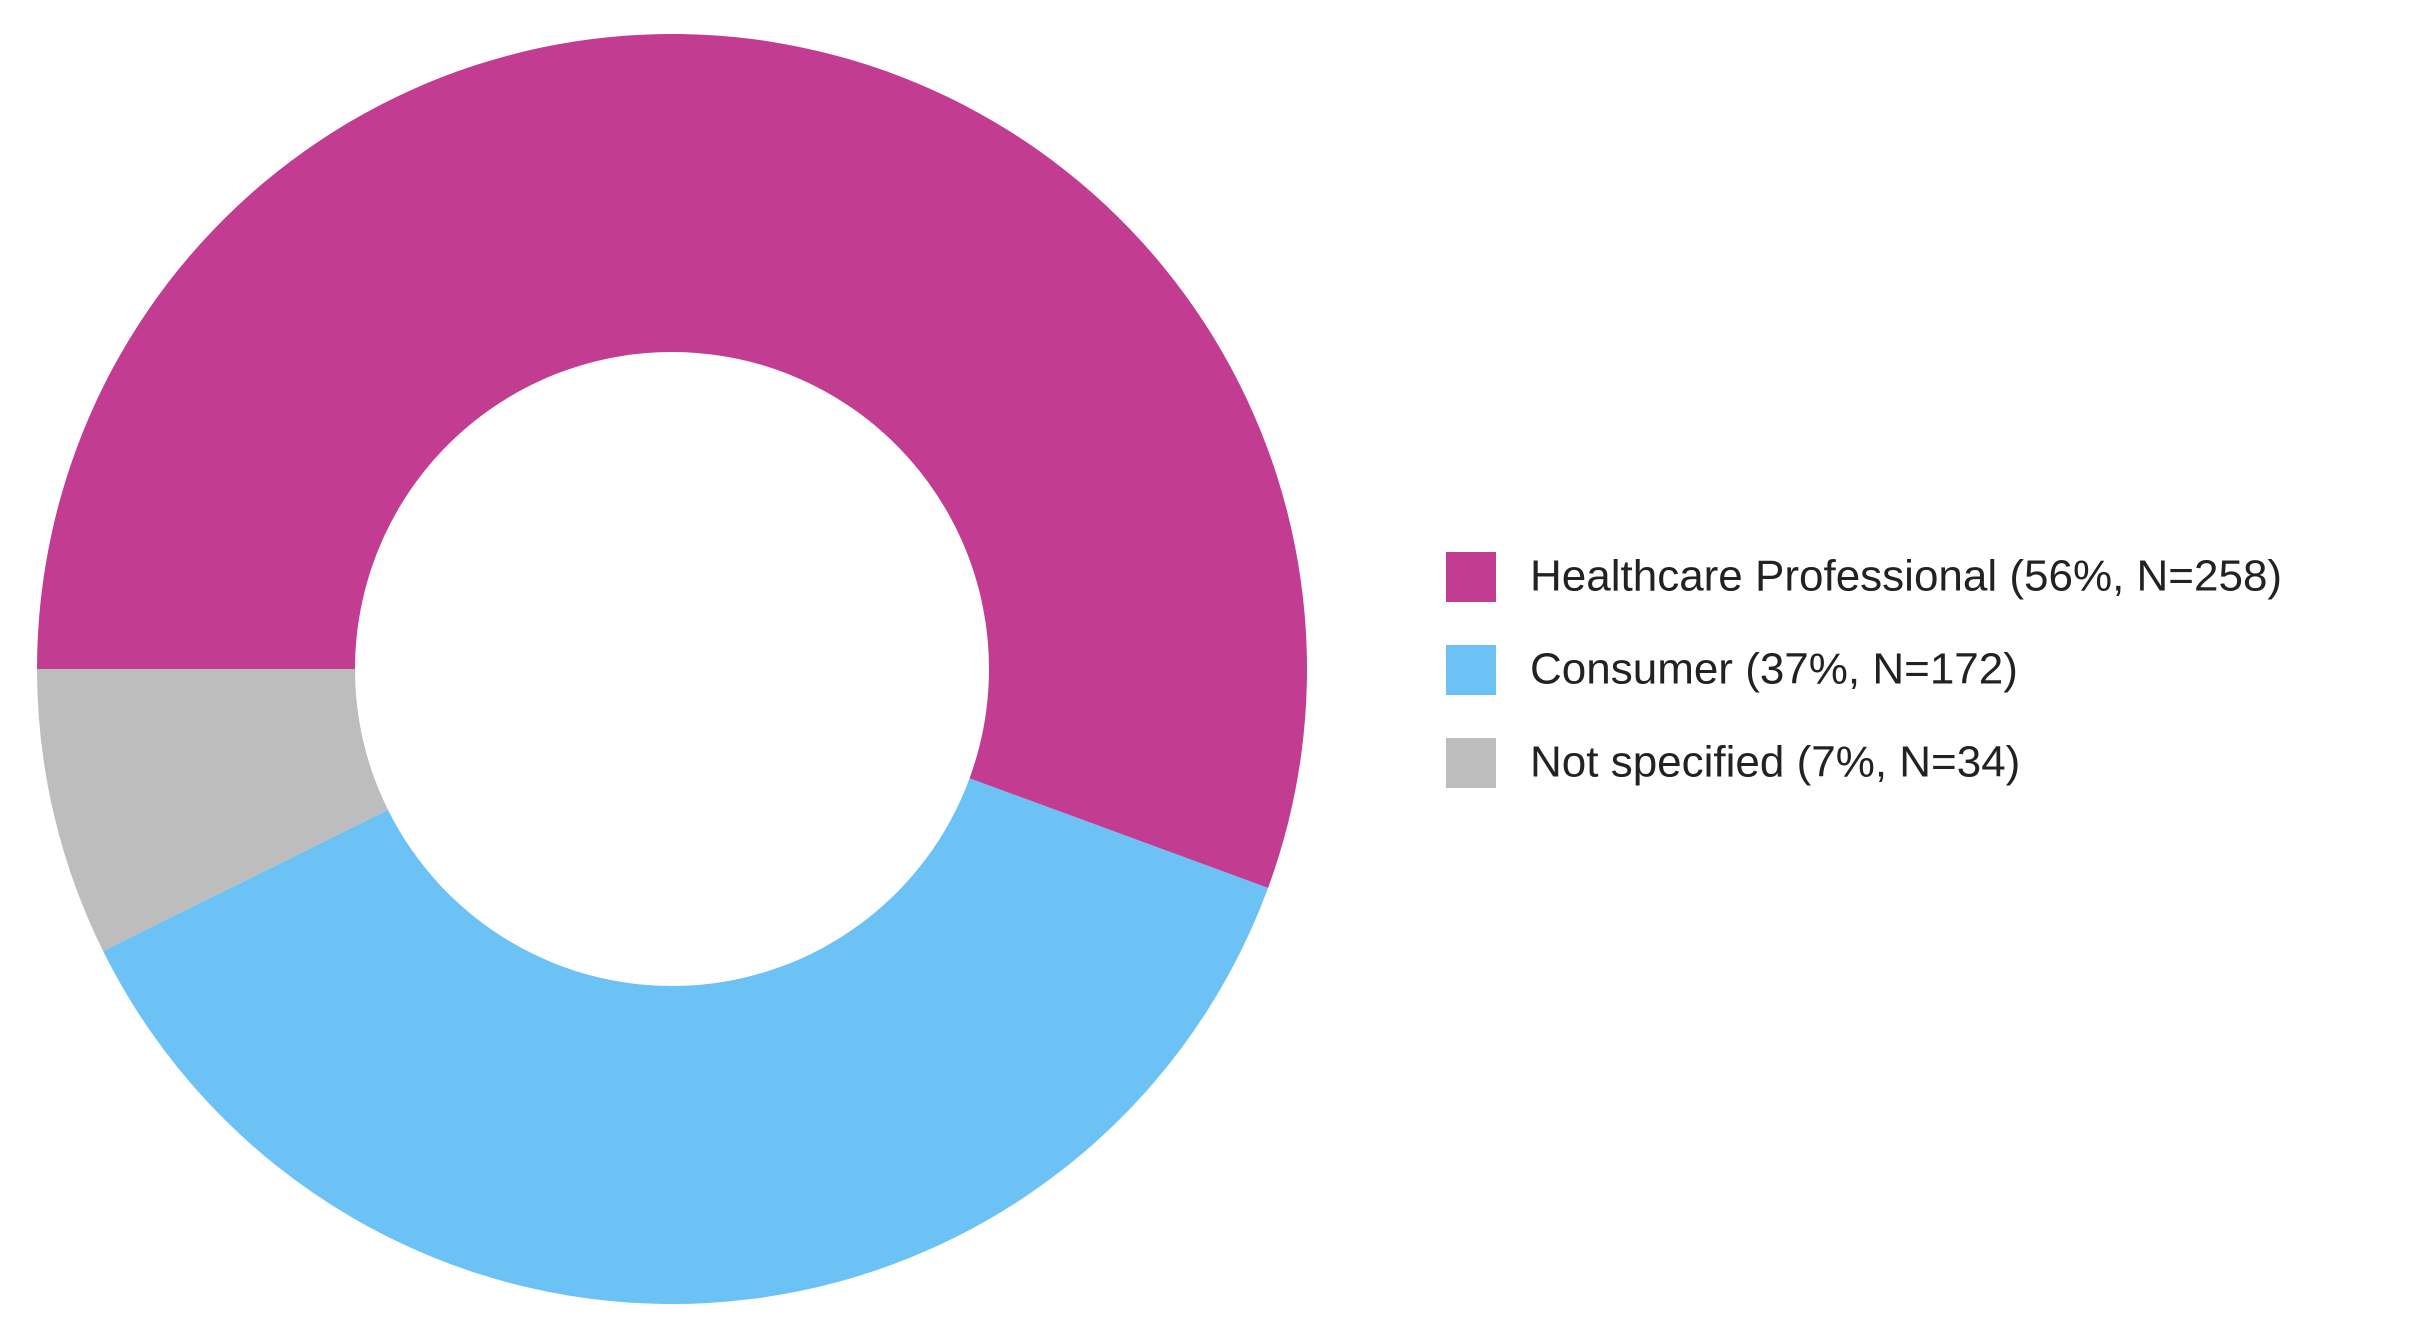 This screenshot has height=1334, width=2411. I want to click on legend-label: Not specified (7%, N=34), so click(1775, 762).